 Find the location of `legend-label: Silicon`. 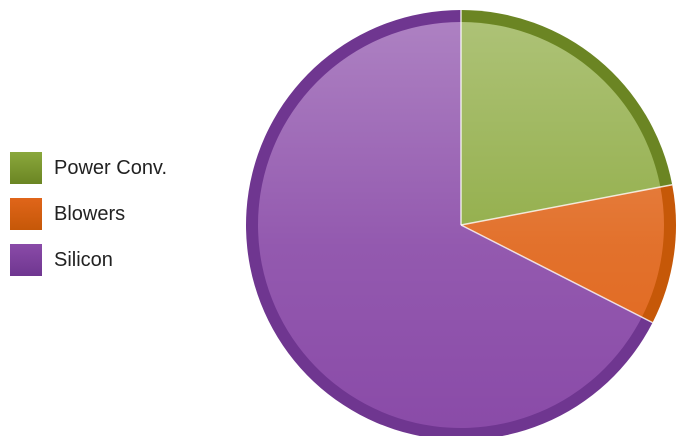

legend-label: Silicon is located at coordinates (83, 259).